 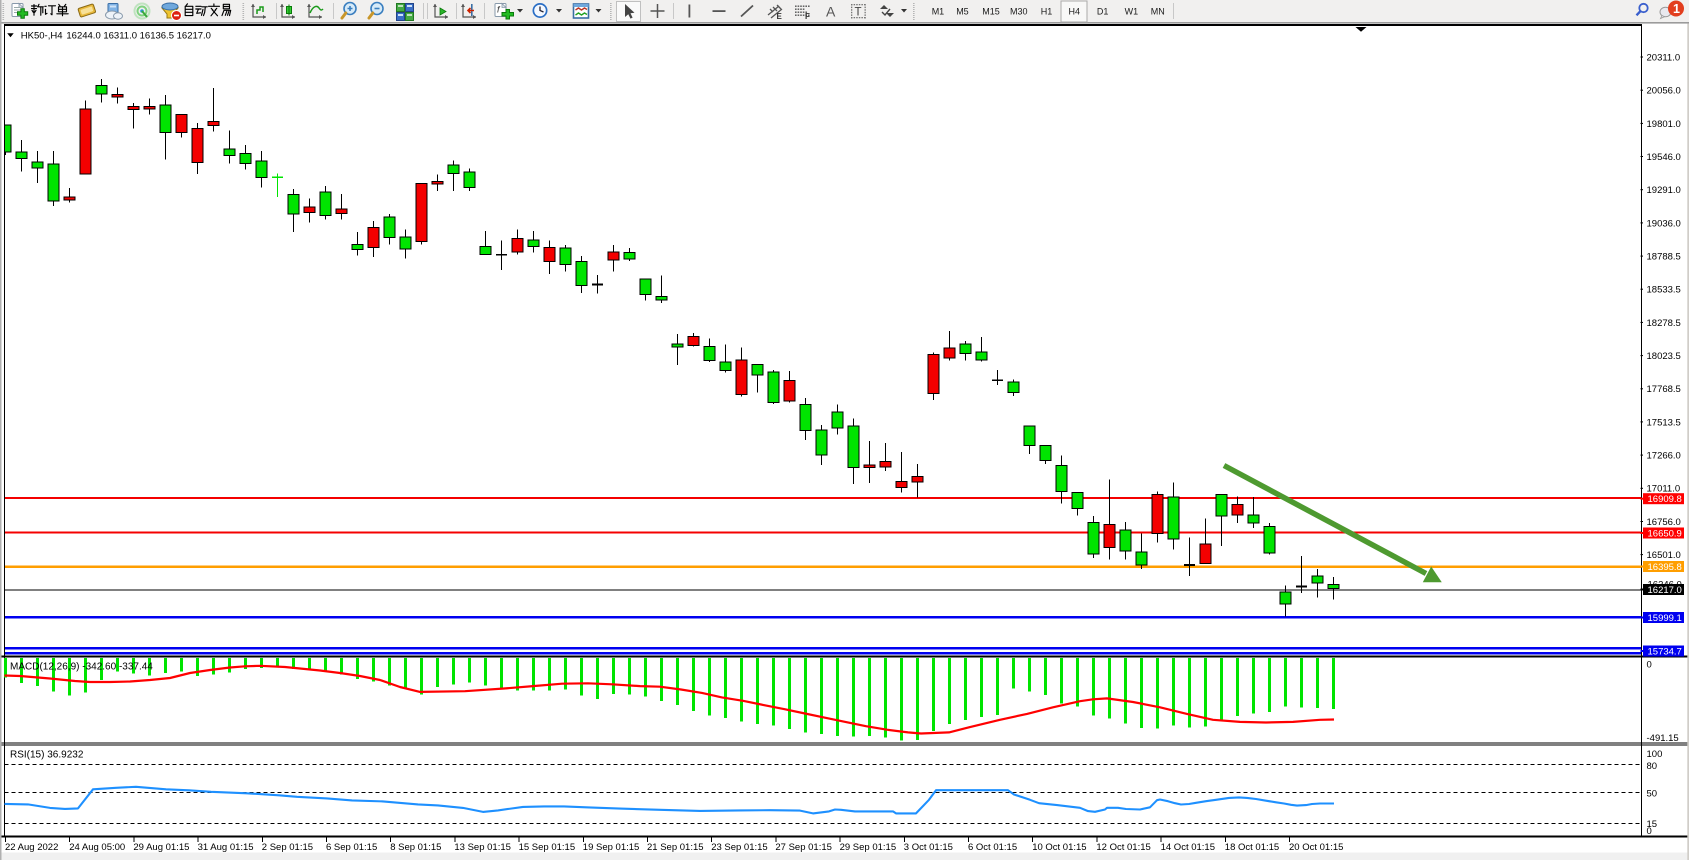 What do you see at coordinates (831, 12) in the screenshot?
I see `svg-text: A` at bounding box center [831, 12].